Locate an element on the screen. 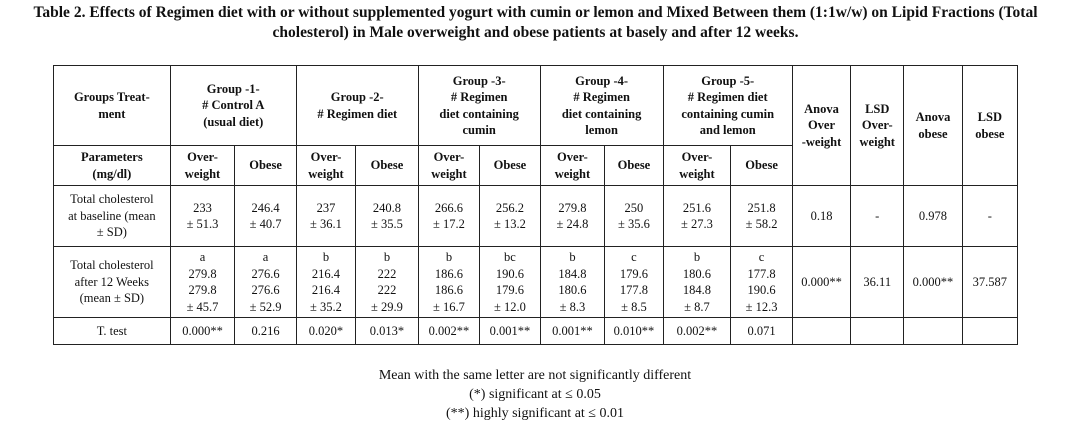 This screenshot has height=431, width=1071. text-line: 256.2 is located at coordinates (509, 207).